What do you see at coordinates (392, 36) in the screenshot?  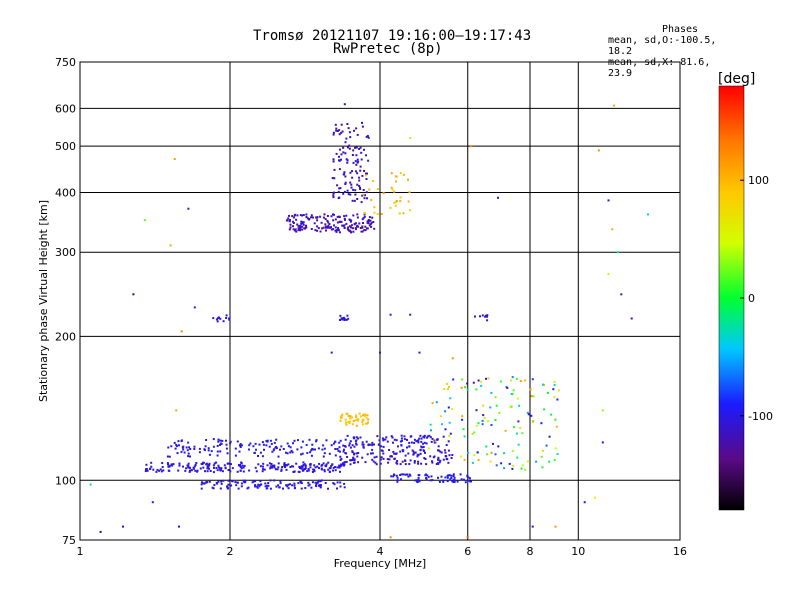 I see `chart-title-line1: Tromsø 20121107 19:16:00–19:17:43` at bounding box center [392, 36].